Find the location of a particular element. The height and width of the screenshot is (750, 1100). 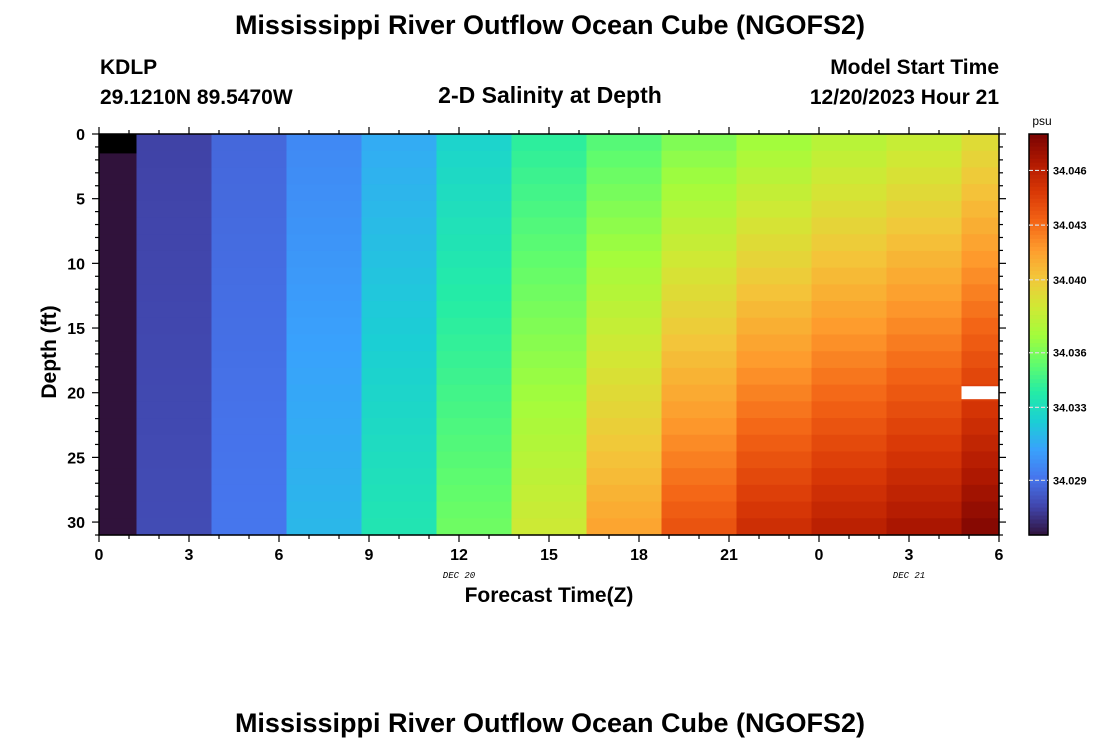

x-tick-label: 0 is located at coordinates (819, 555).